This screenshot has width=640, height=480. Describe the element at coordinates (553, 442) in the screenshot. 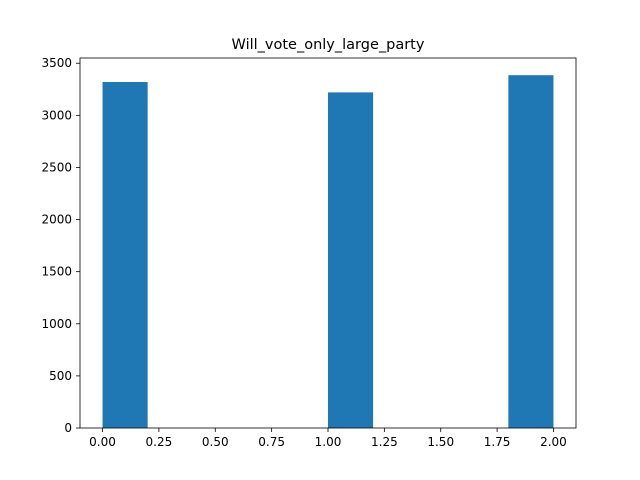

I see `x-tick-label: 2.00` at that location.